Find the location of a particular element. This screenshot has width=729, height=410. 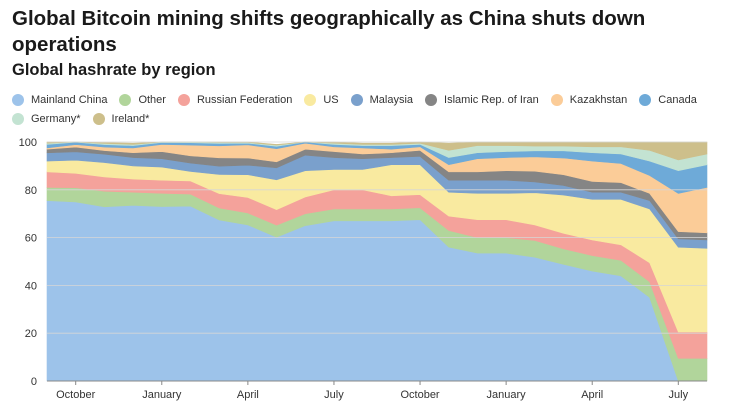

legend-label: Canada is located at coordinates (677, 99).